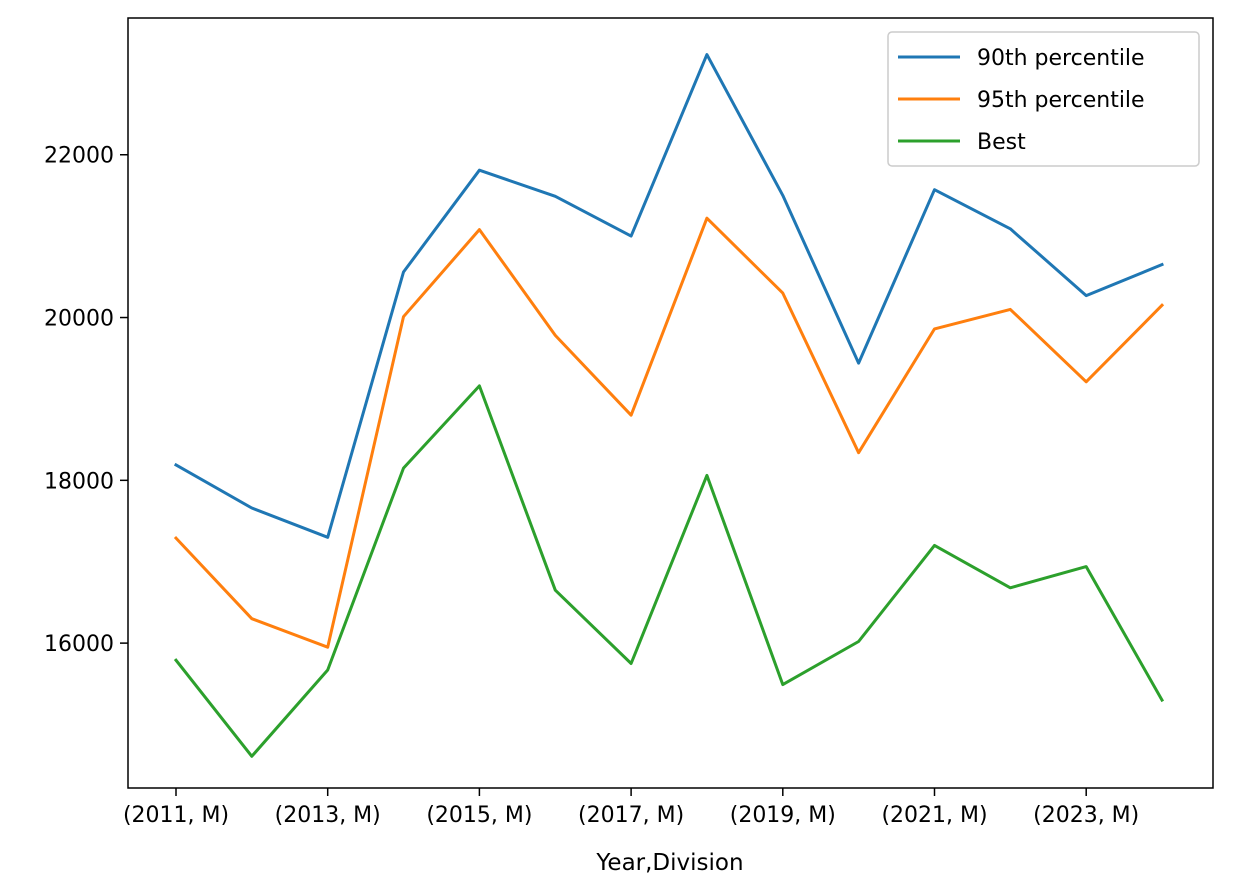  What do you see at coordinates (479, 815) in the screenshot?
I see `x-tick-label: (2015, M)` at bounding box center [479, 815].